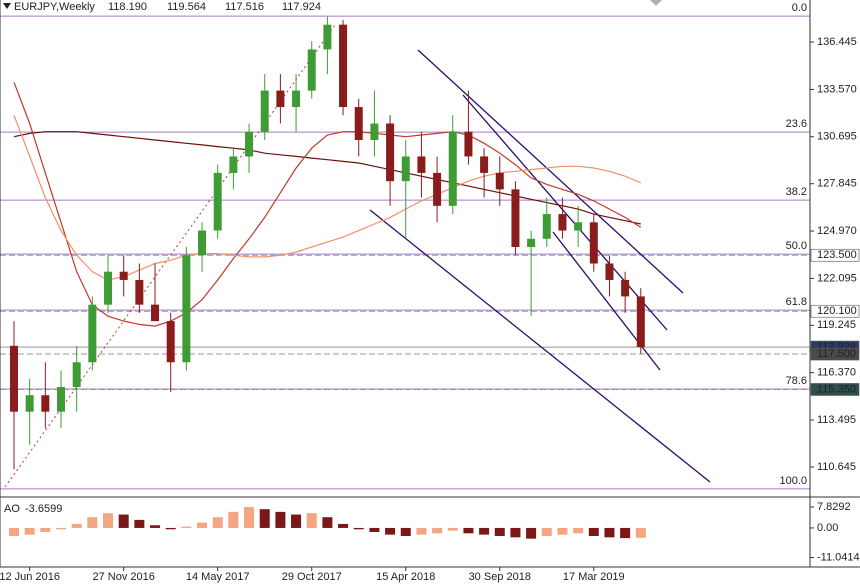 The image size is (860, 584). I want to click on y-tick-label: 136.445, so click(837, 42).